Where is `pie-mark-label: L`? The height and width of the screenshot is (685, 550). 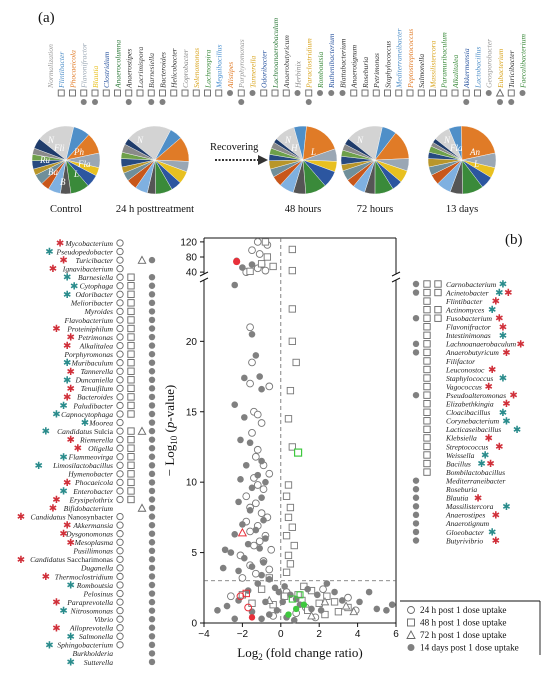 pie-mark-label: L is located at coordinates (76, 174).